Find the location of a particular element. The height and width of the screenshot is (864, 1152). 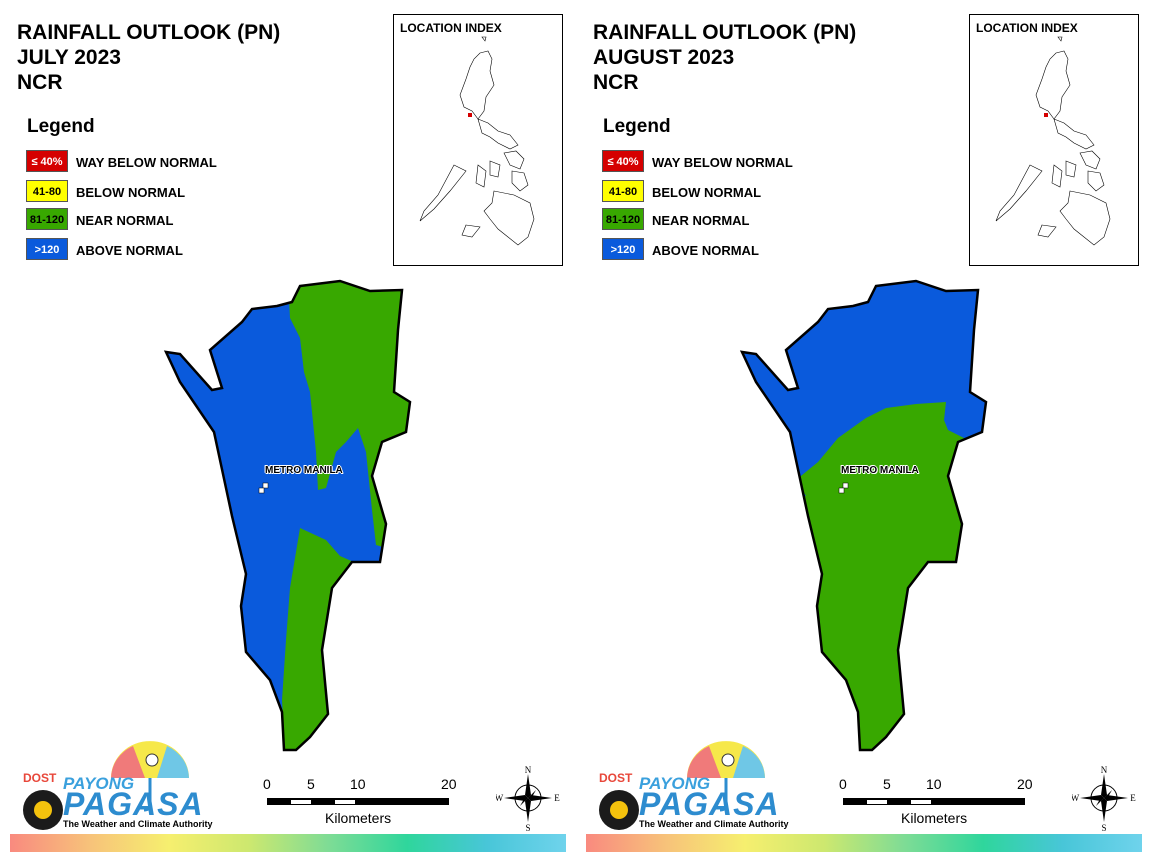

near-normal-zone-south is located at coordinates (341, 639).